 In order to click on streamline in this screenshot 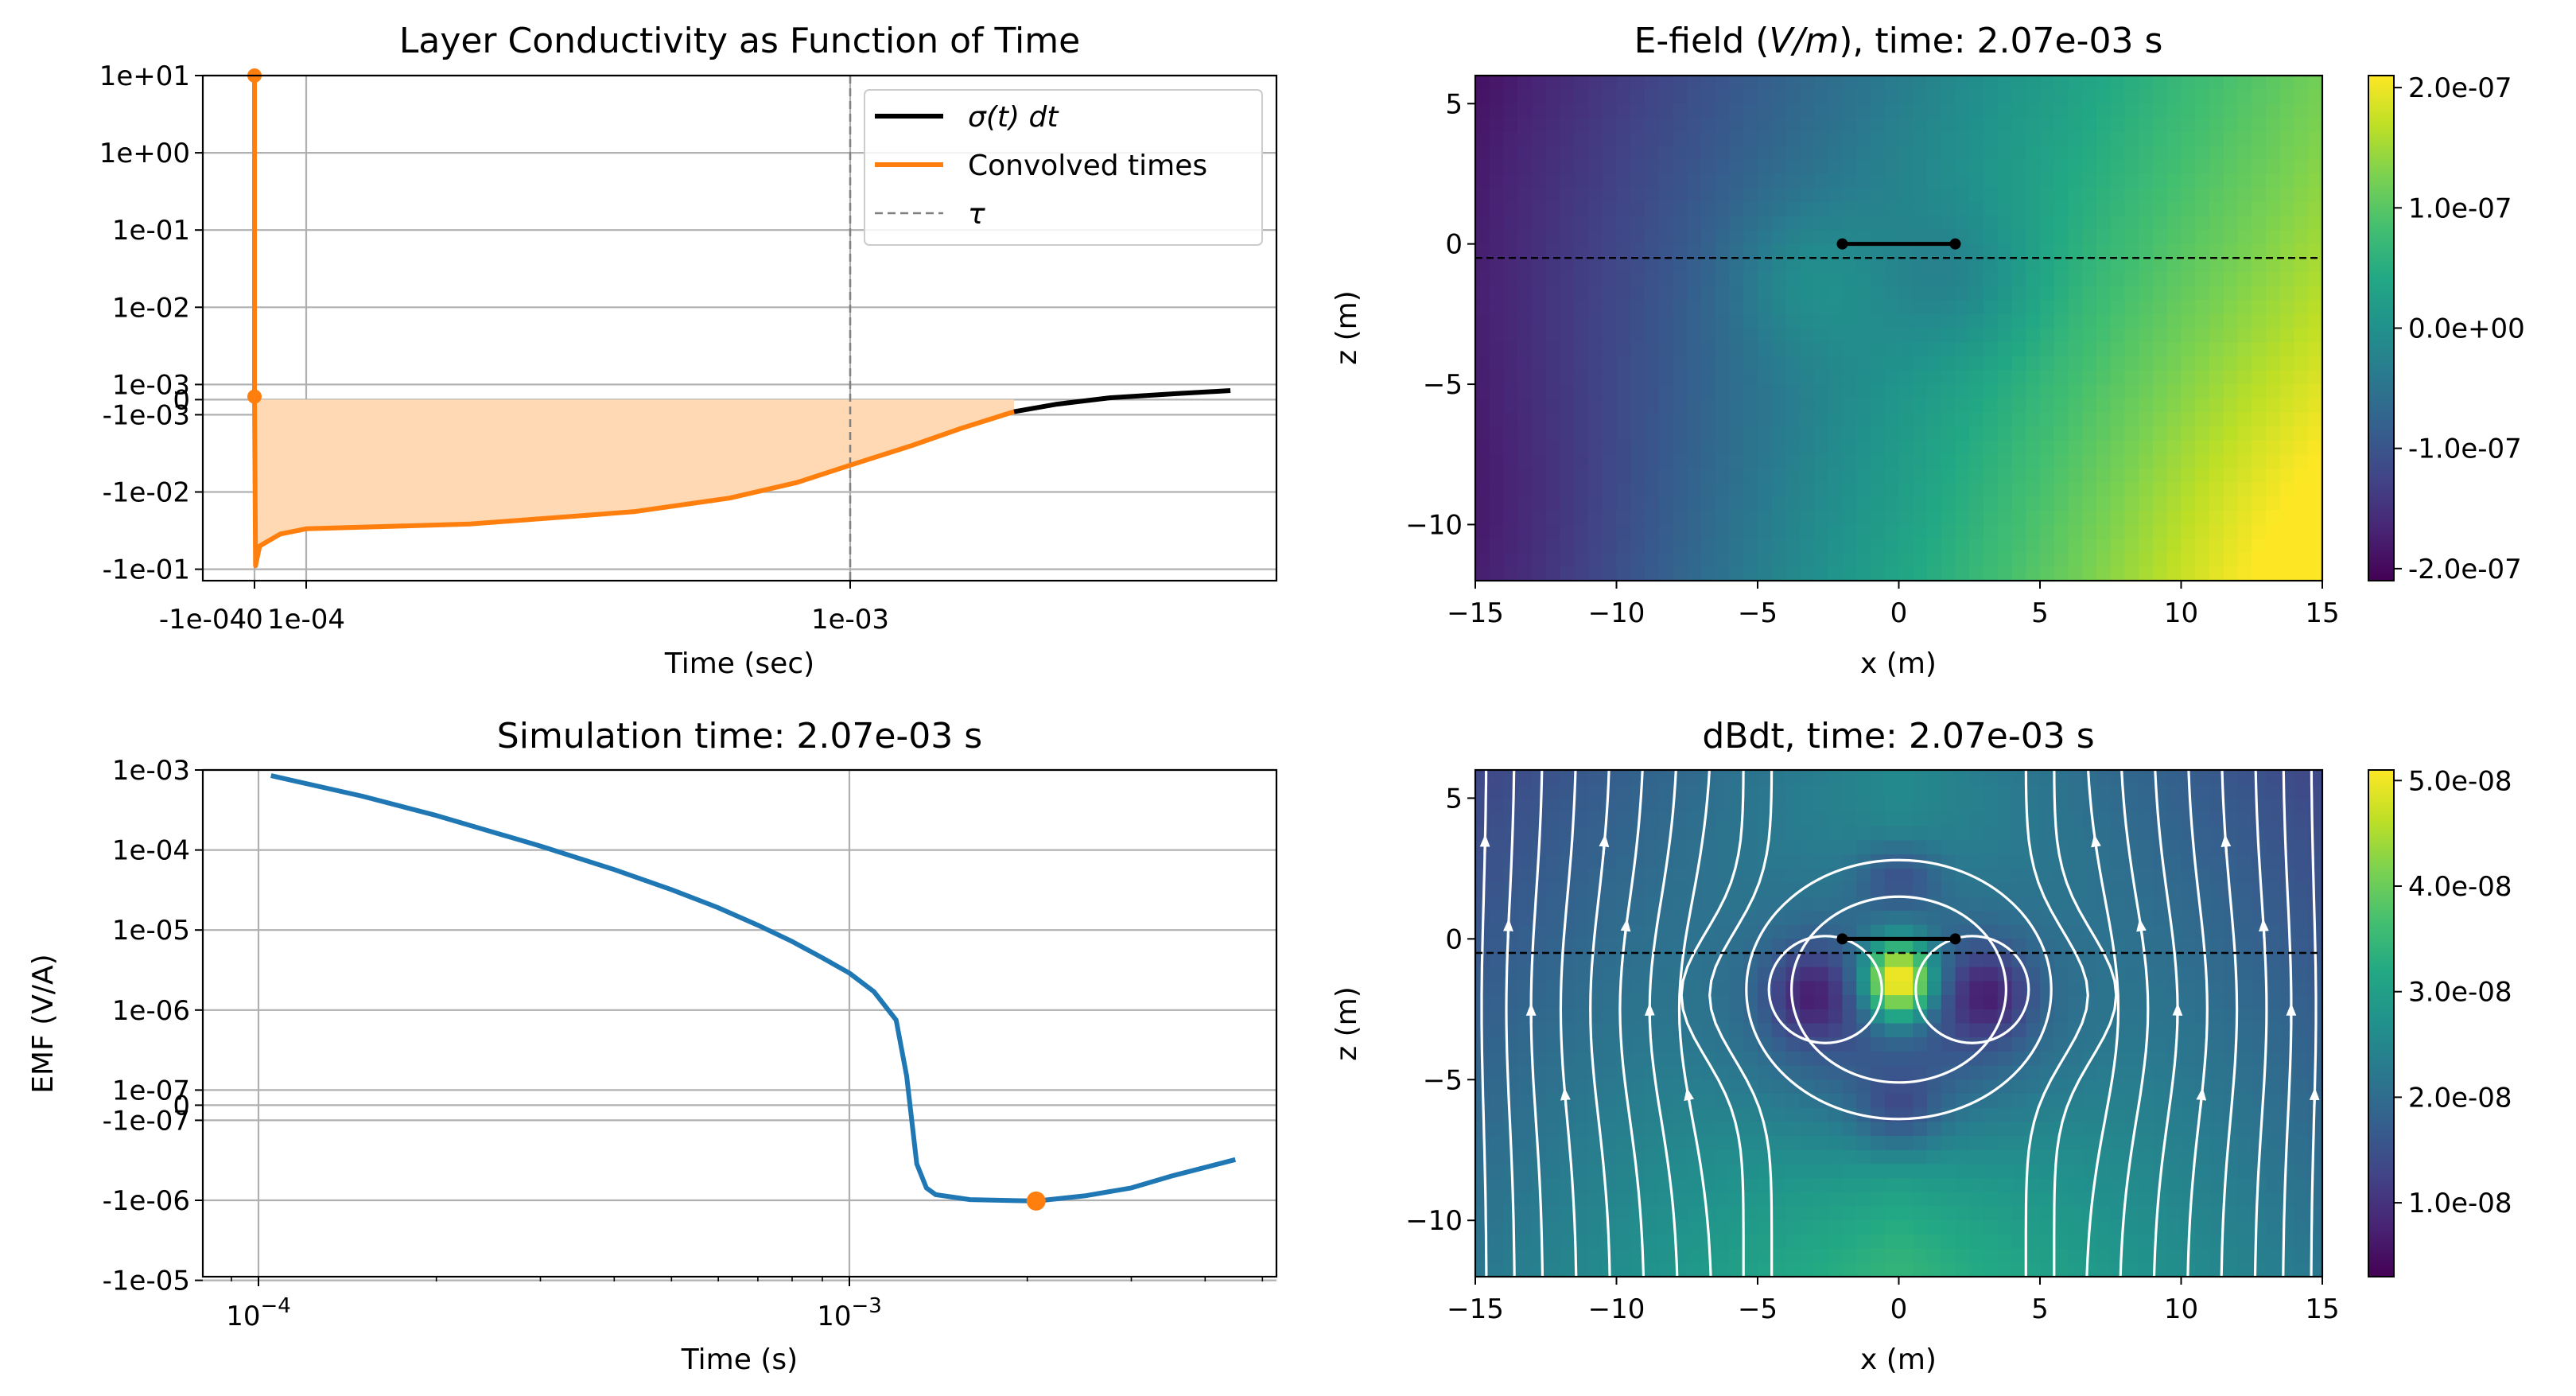, I will do `click(2134, 1024)`.